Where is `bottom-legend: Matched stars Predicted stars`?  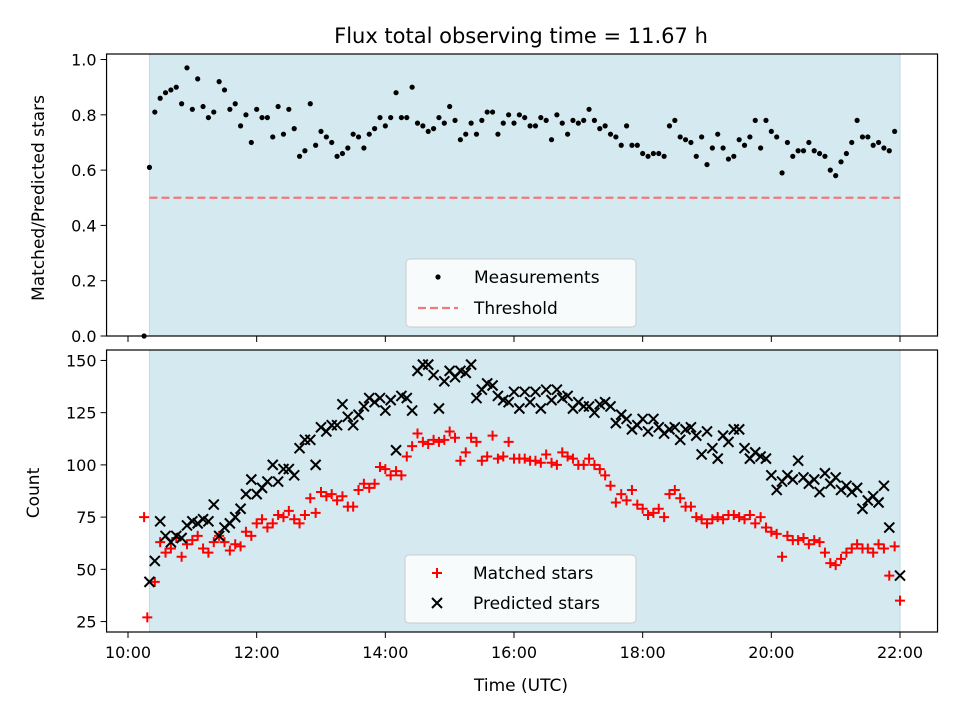
bottom-legend: Matched stars Predicted stars is located at coordinates (520, 589).